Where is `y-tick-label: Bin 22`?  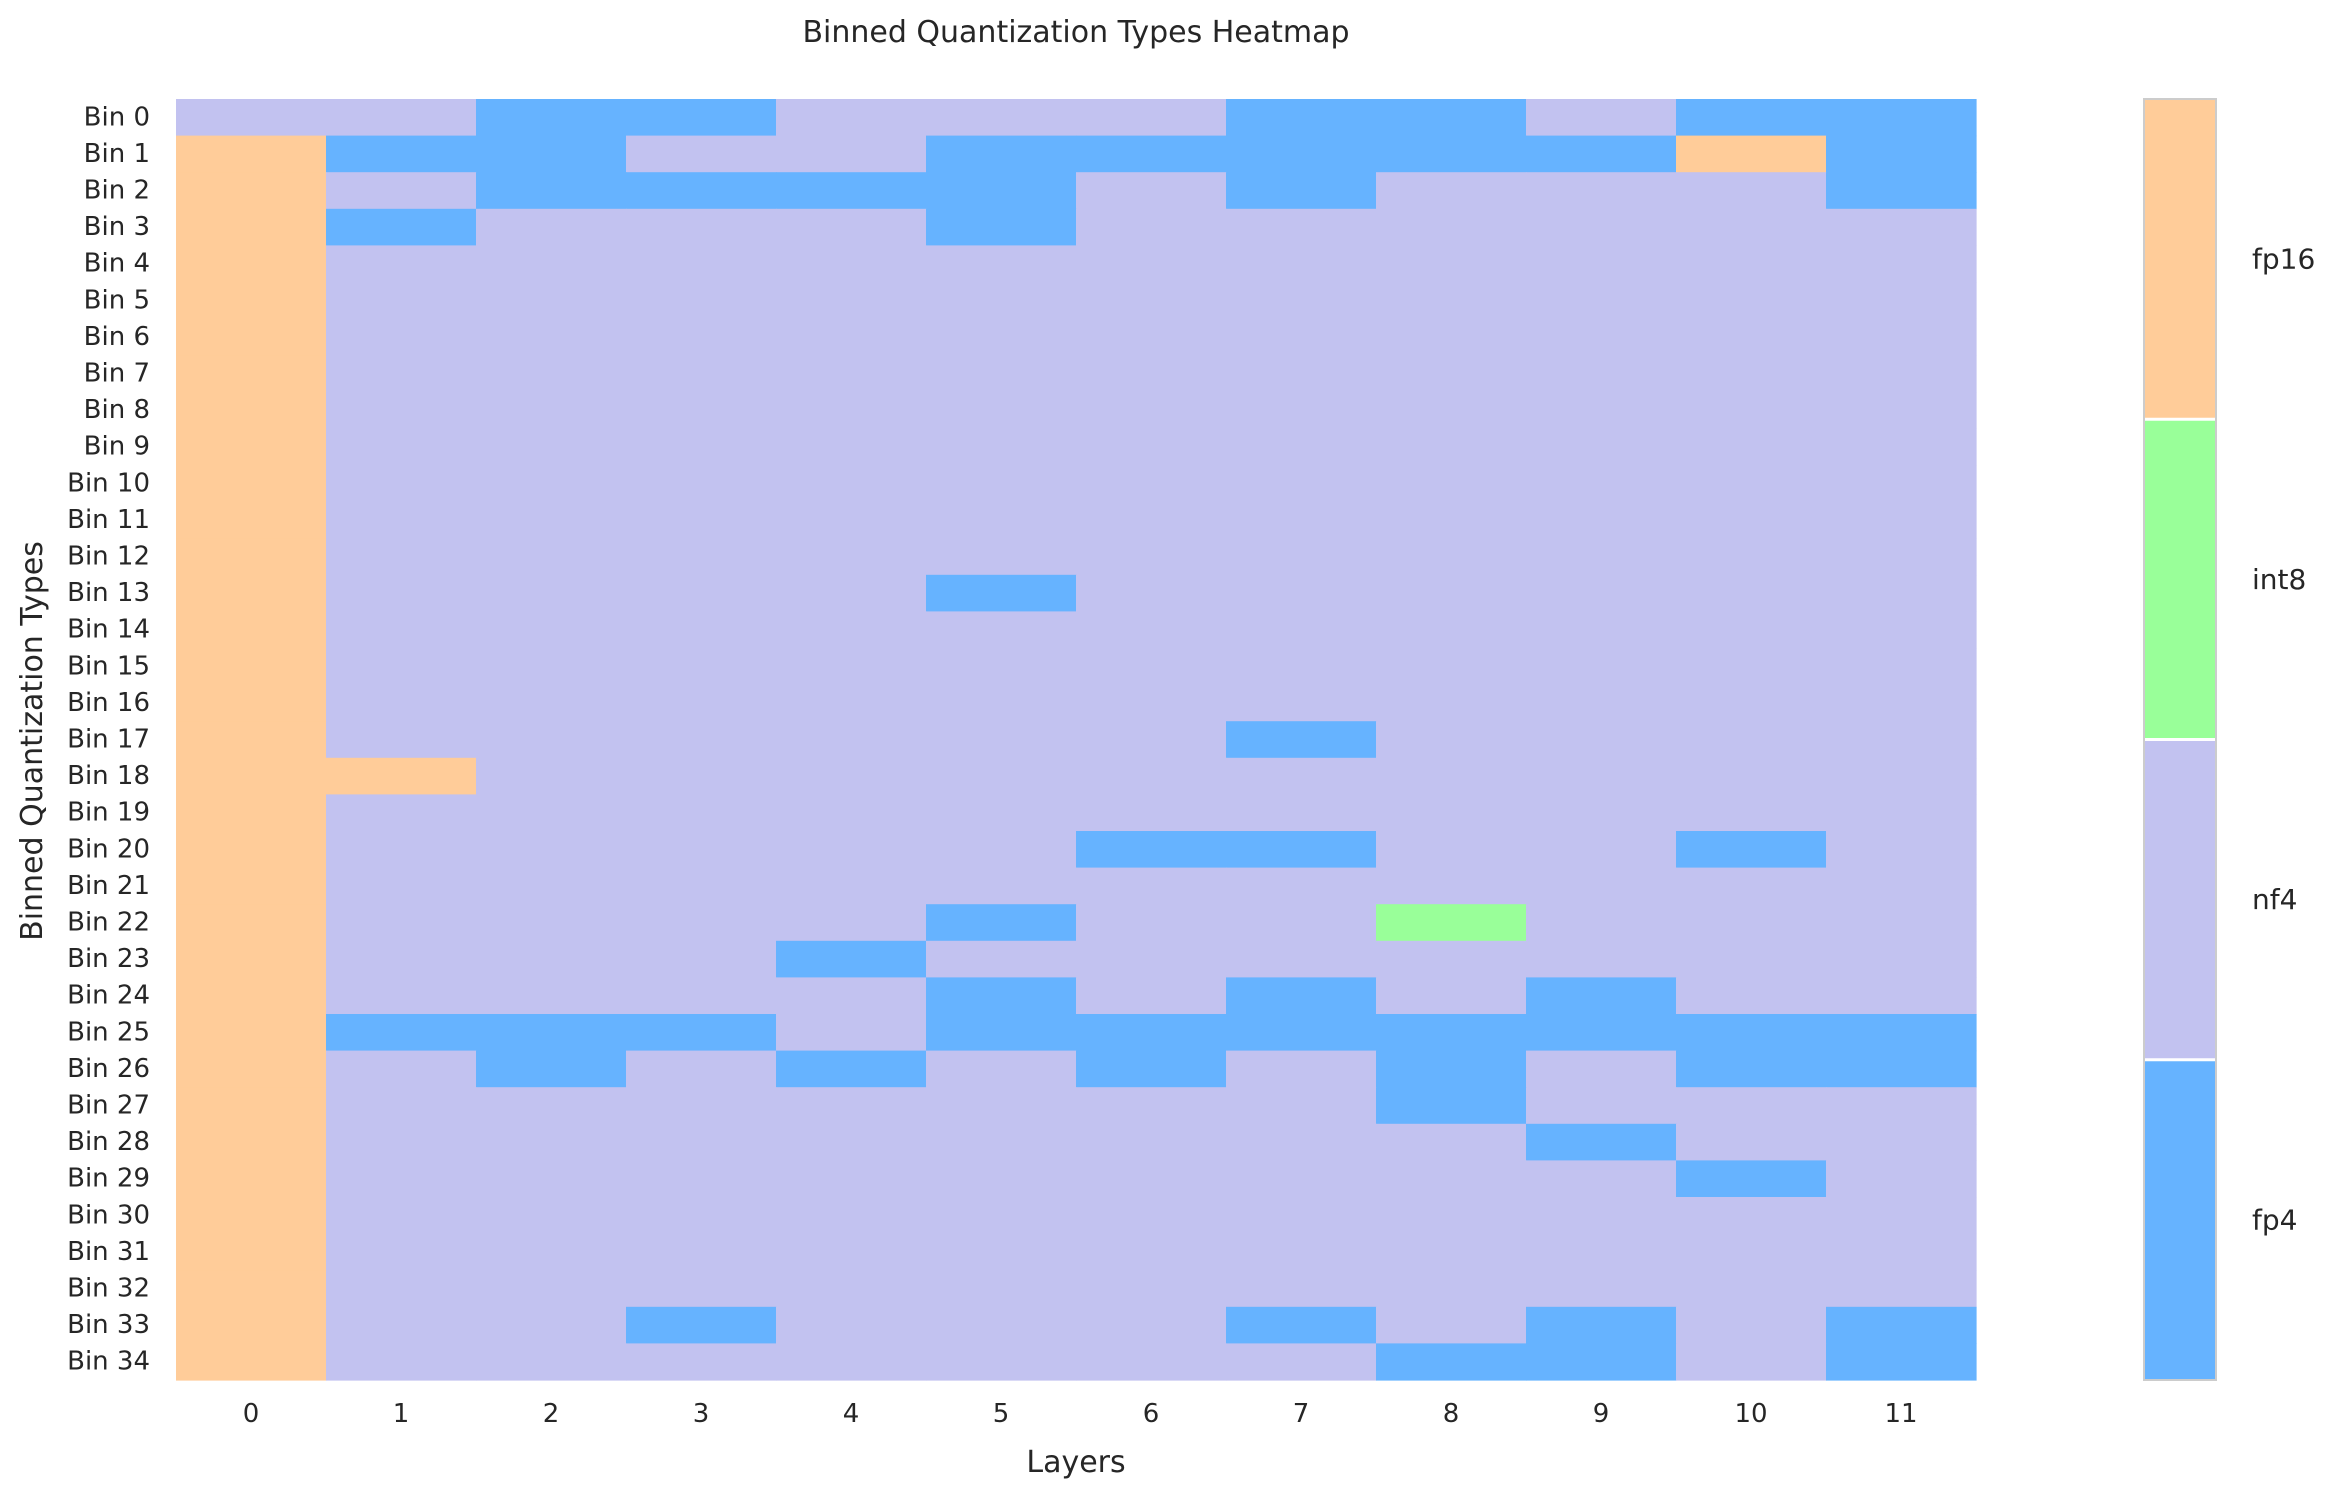
y-tick-label: Bin 22 is located at coordinates (108, 923).